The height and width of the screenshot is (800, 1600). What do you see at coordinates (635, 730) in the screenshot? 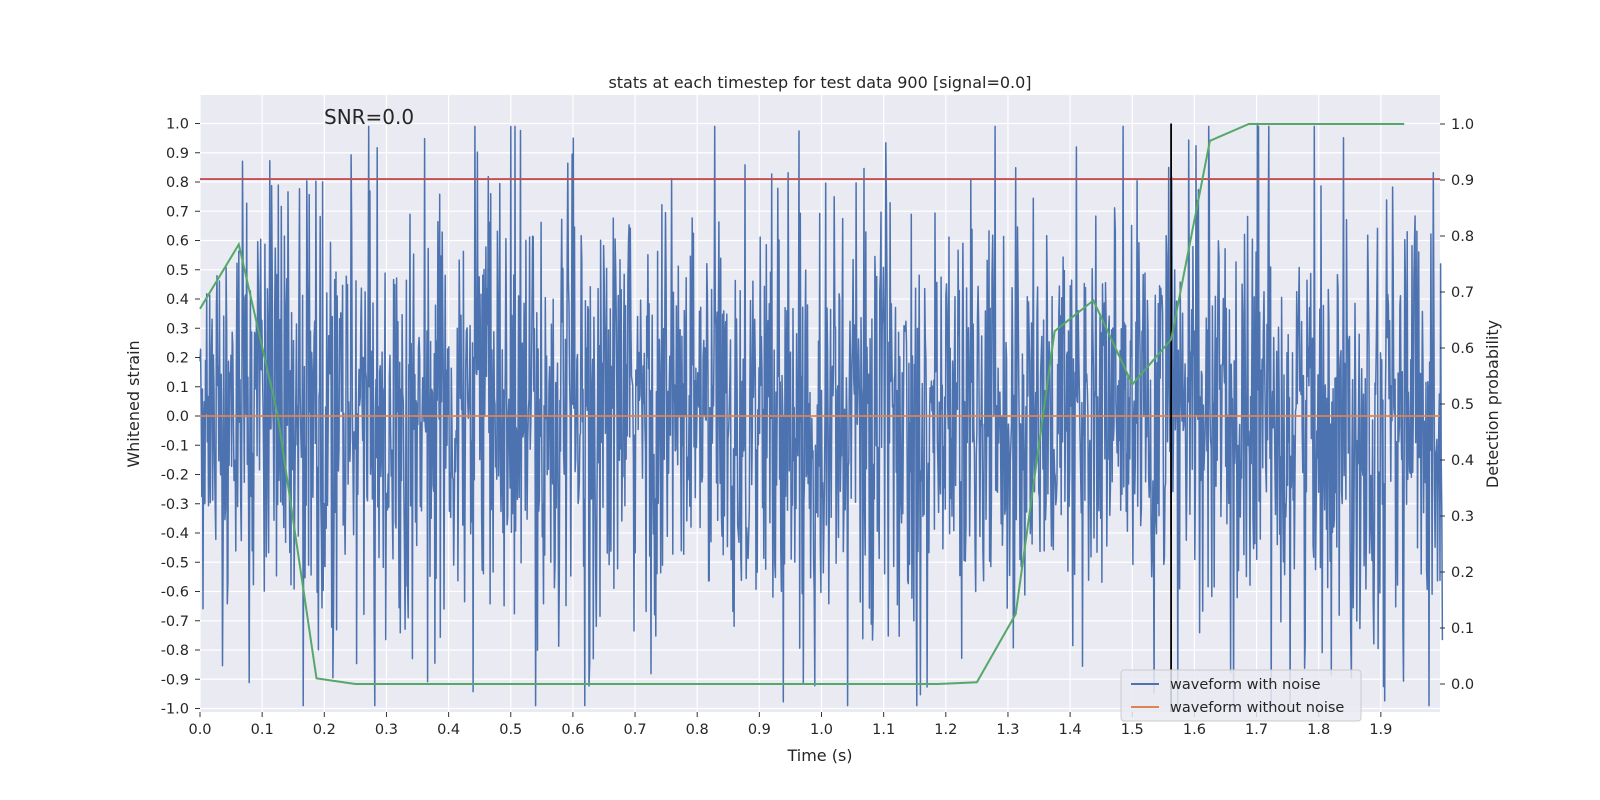
I see `x-tick-label: 0.7` at bounding box center [635, 730].